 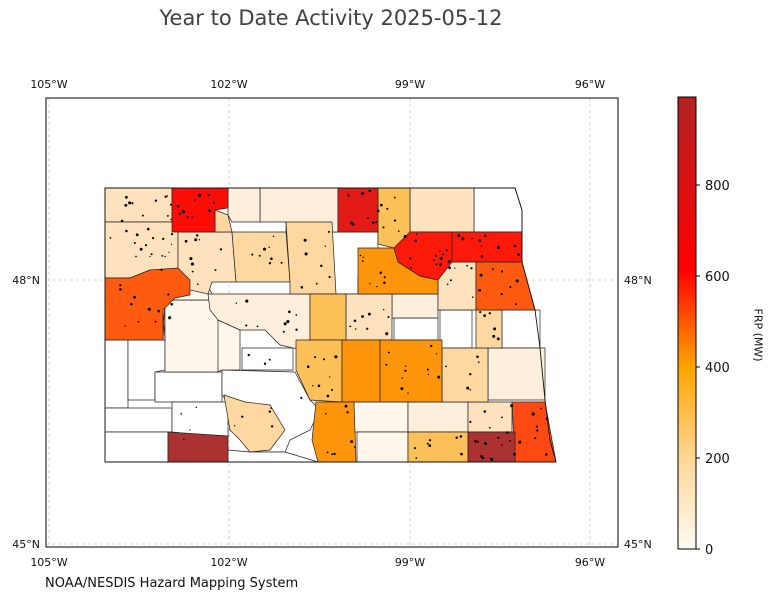 I want to click on lon-tick-bottom: 102°W, so click(x=228, y=562).